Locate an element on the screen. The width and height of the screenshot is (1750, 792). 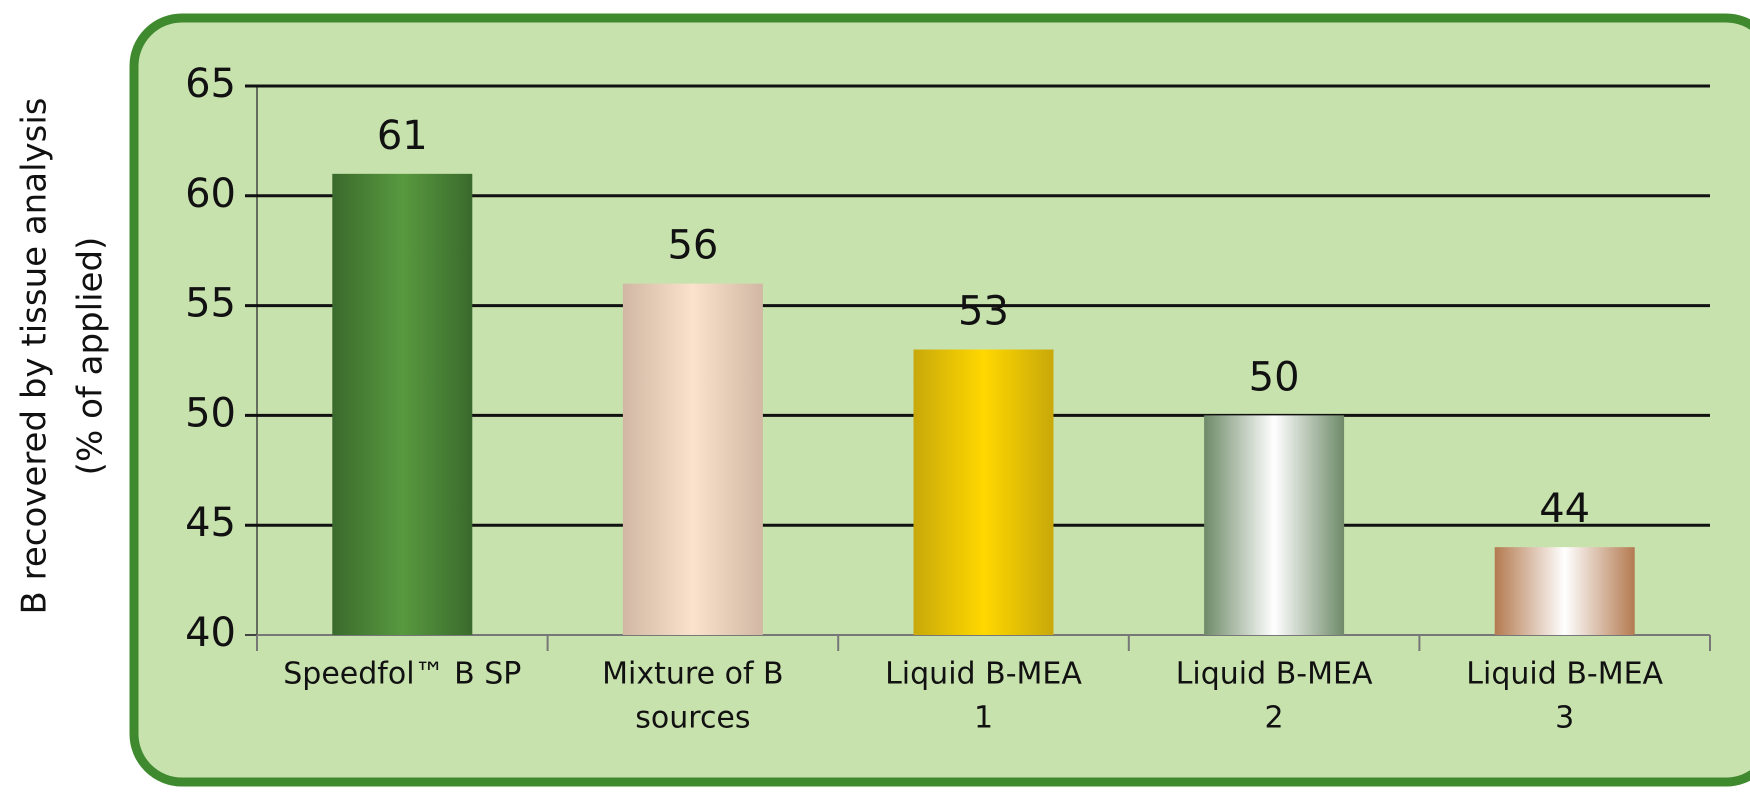
y-label-line: (% of applied) is located at coordinates (91, 356).